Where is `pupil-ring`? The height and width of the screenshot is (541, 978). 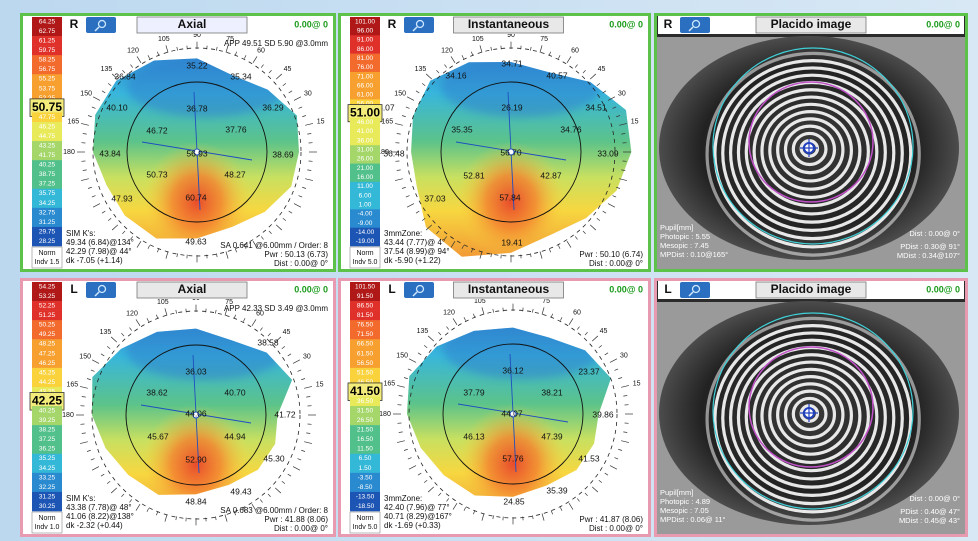
pupil-ring is located at coordinates (511, 152).